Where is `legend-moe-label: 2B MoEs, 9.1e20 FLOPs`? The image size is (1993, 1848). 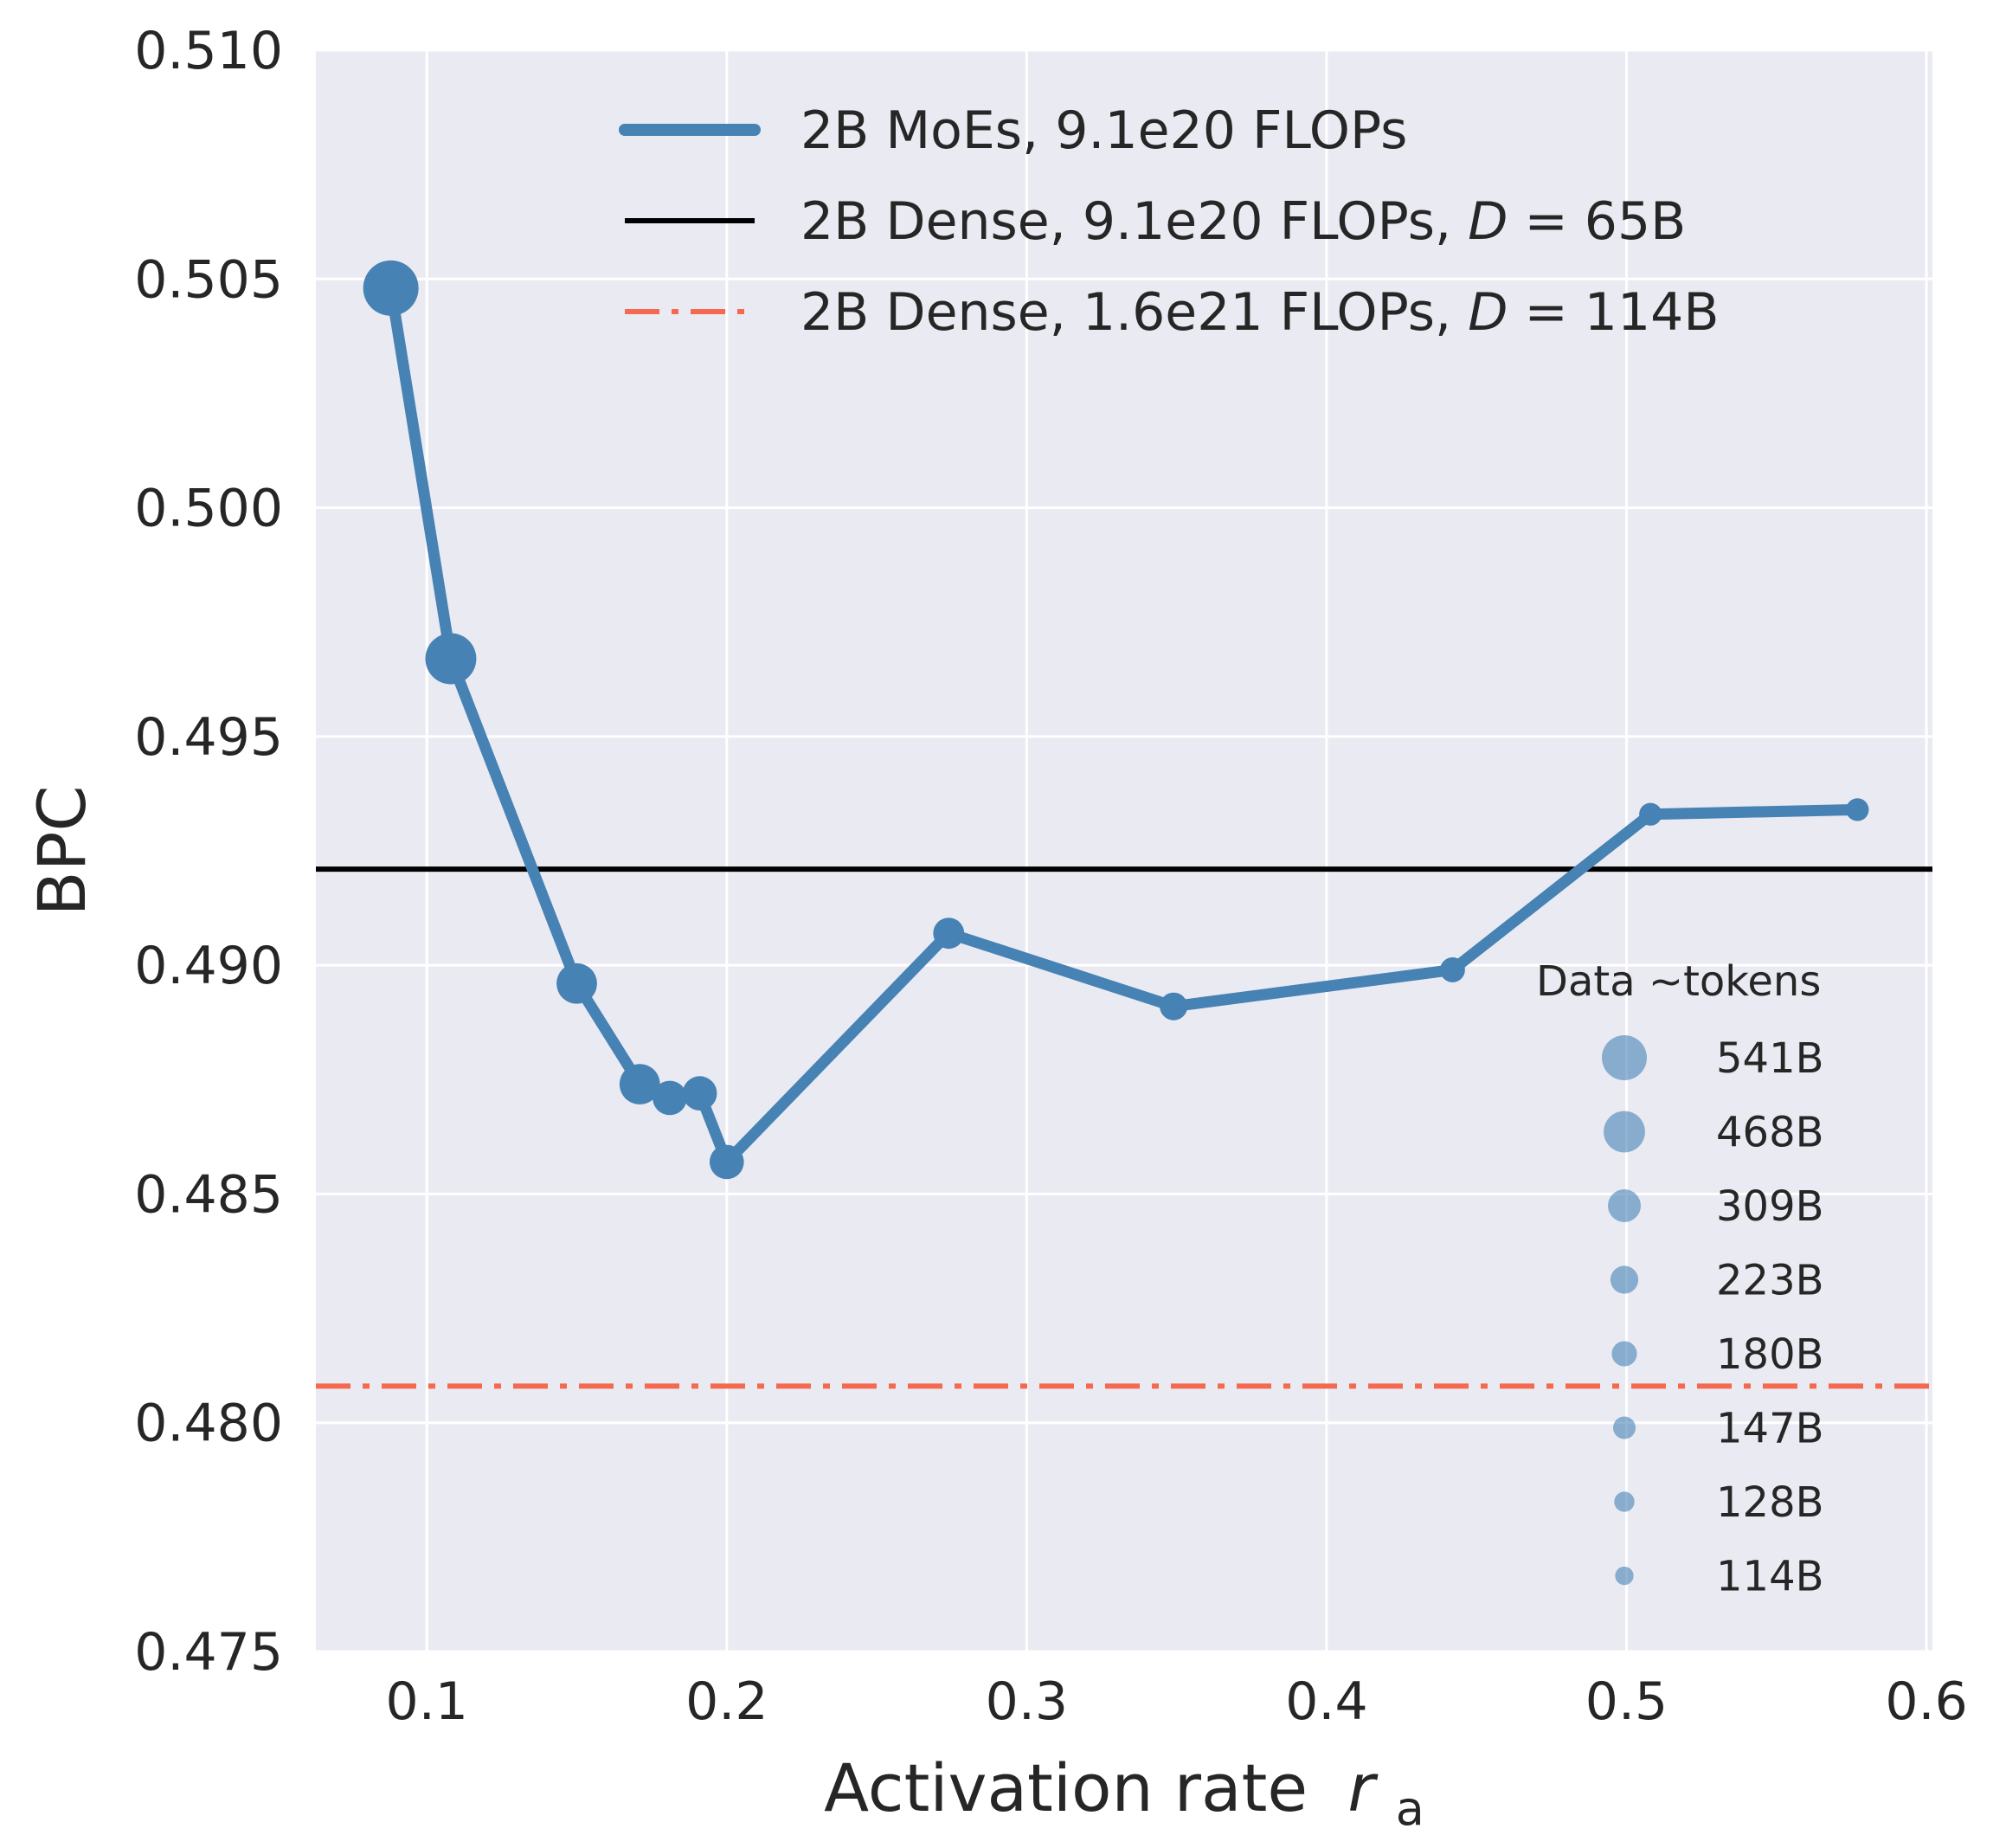
legend-moe-label: 2B MoEs, 9.1e20 FLOPs is located at coordinates (1103, 130).